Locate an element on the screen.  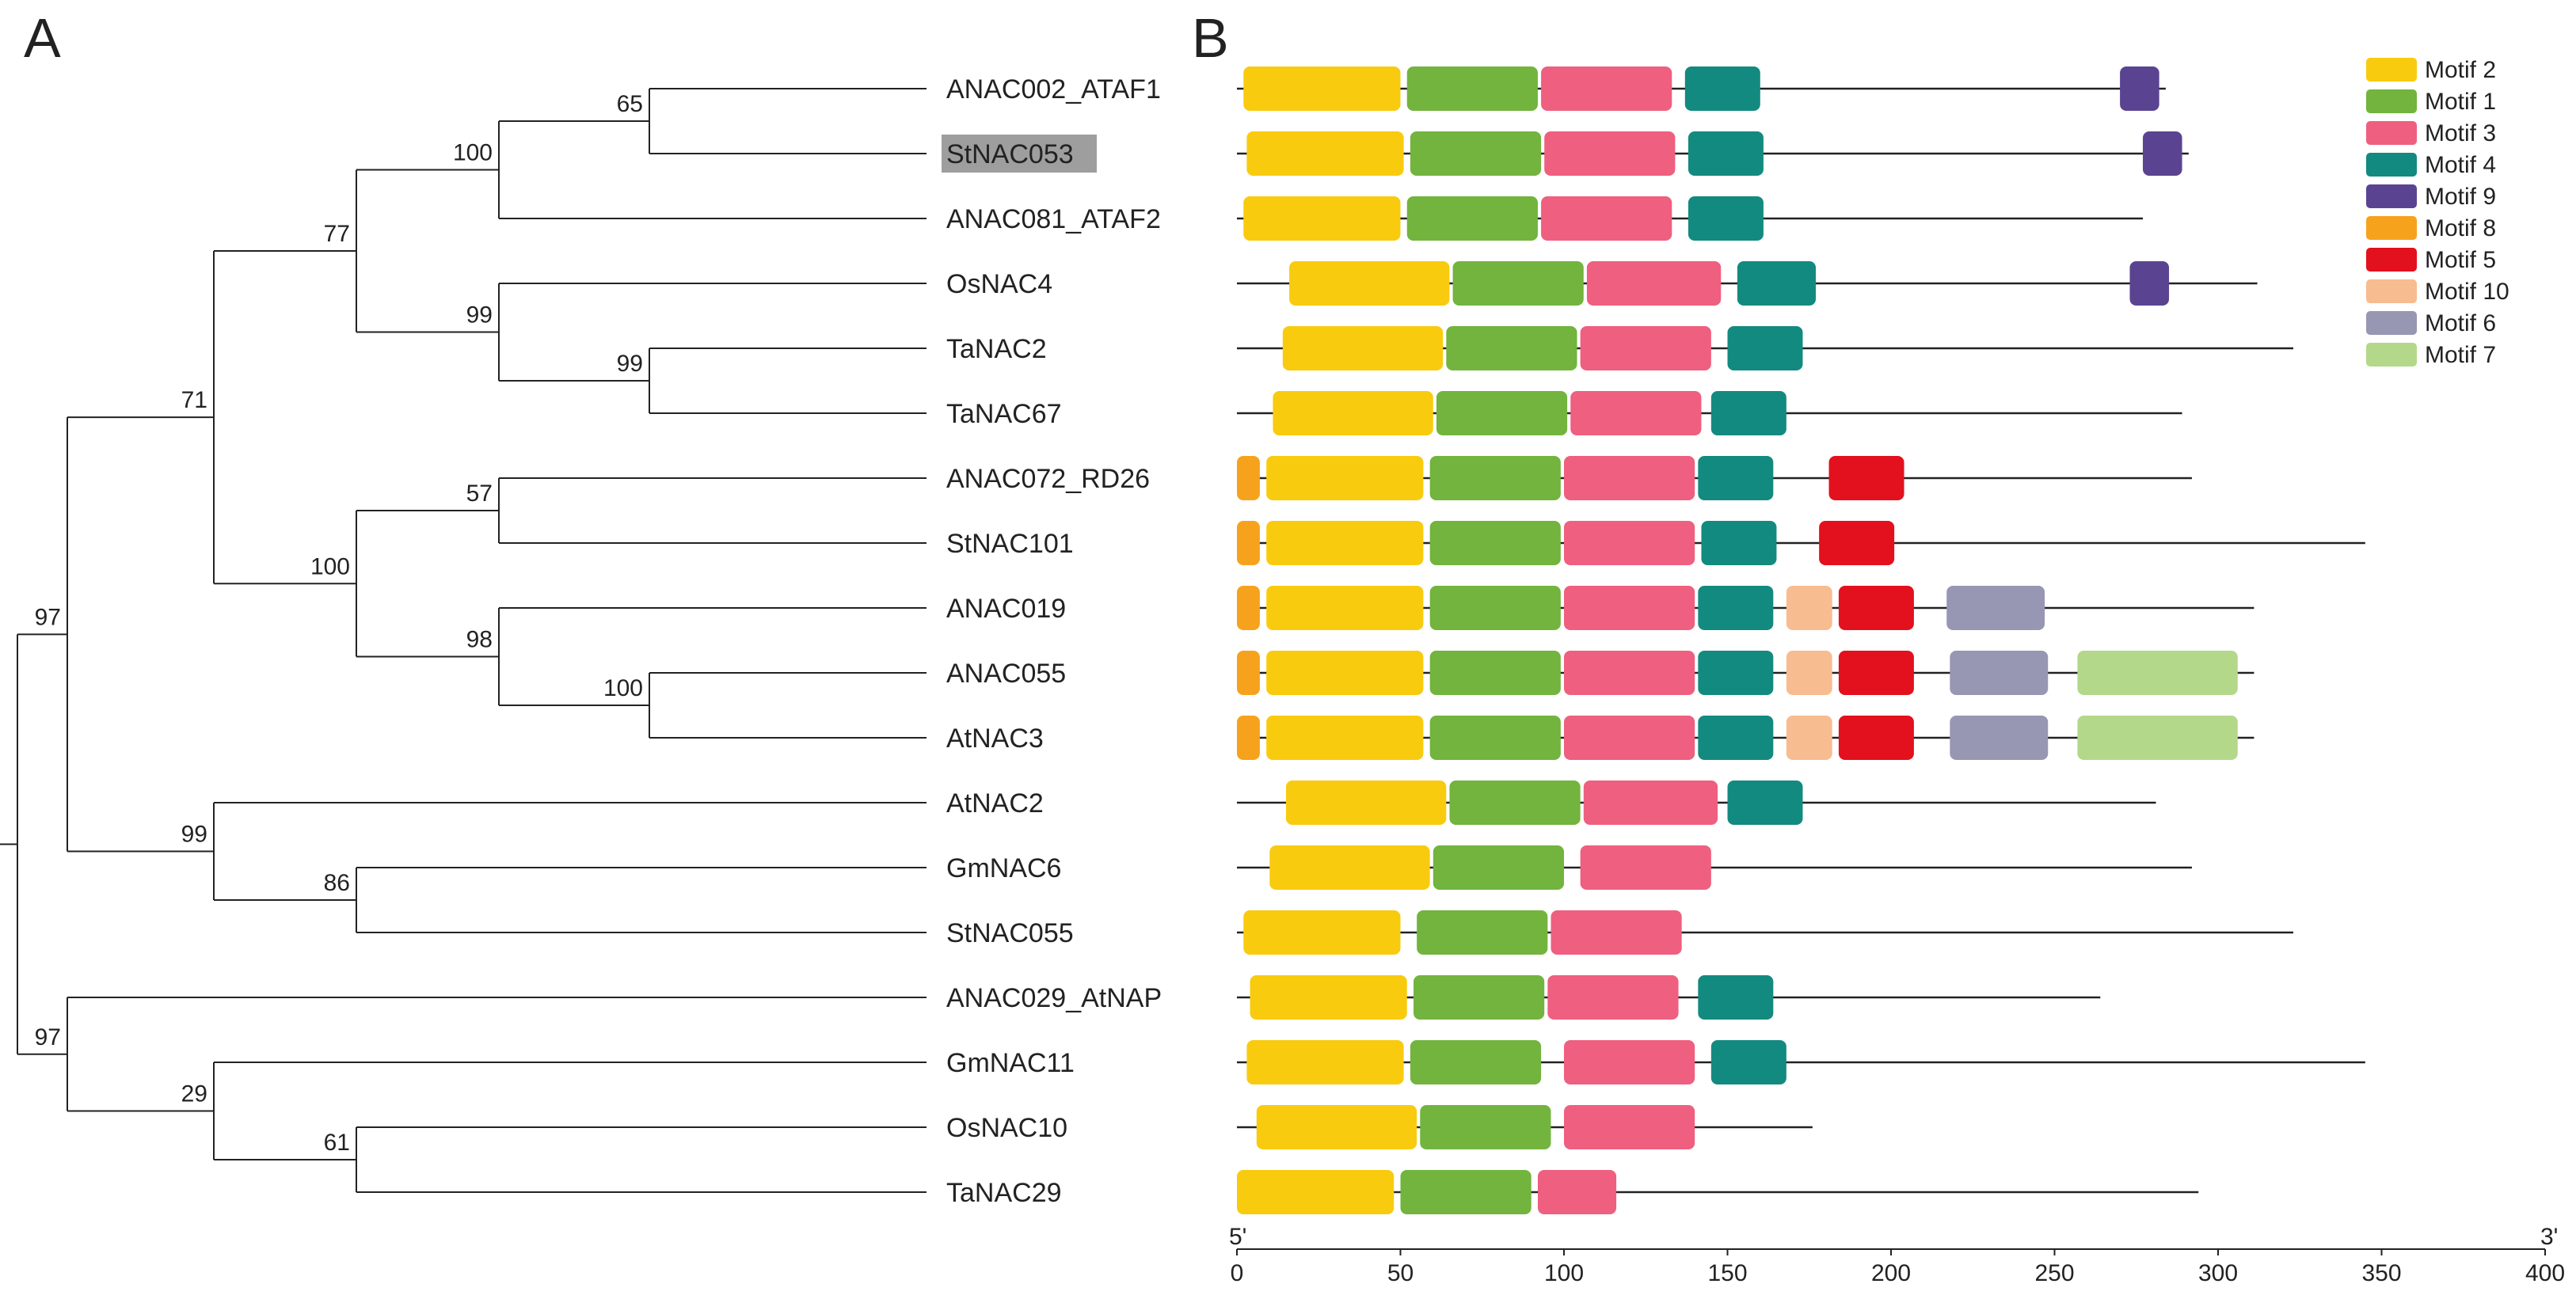
bootstrap-value: 29 is located at coordinates (194, 1094).